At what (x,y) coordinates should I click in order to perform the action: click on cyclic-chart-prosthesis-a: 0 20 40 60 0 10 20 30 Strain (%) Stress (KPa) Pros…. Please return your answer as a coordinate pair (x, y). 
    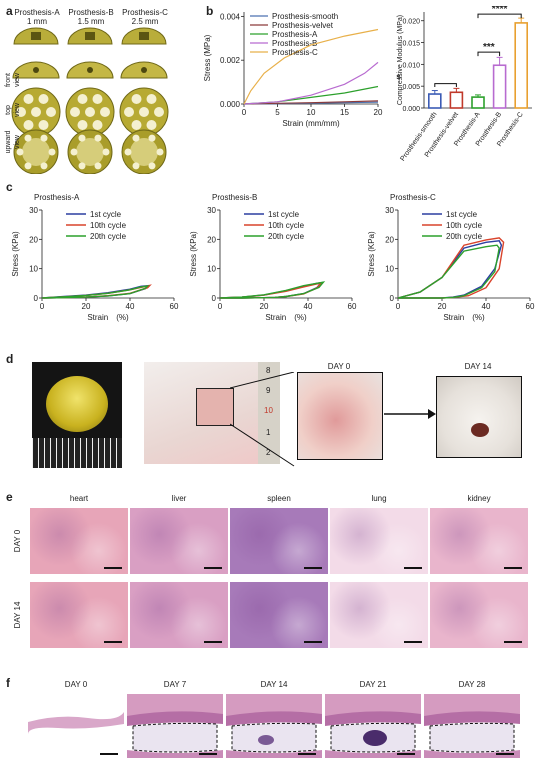
    Looking at the image, I should click on (95, 257).